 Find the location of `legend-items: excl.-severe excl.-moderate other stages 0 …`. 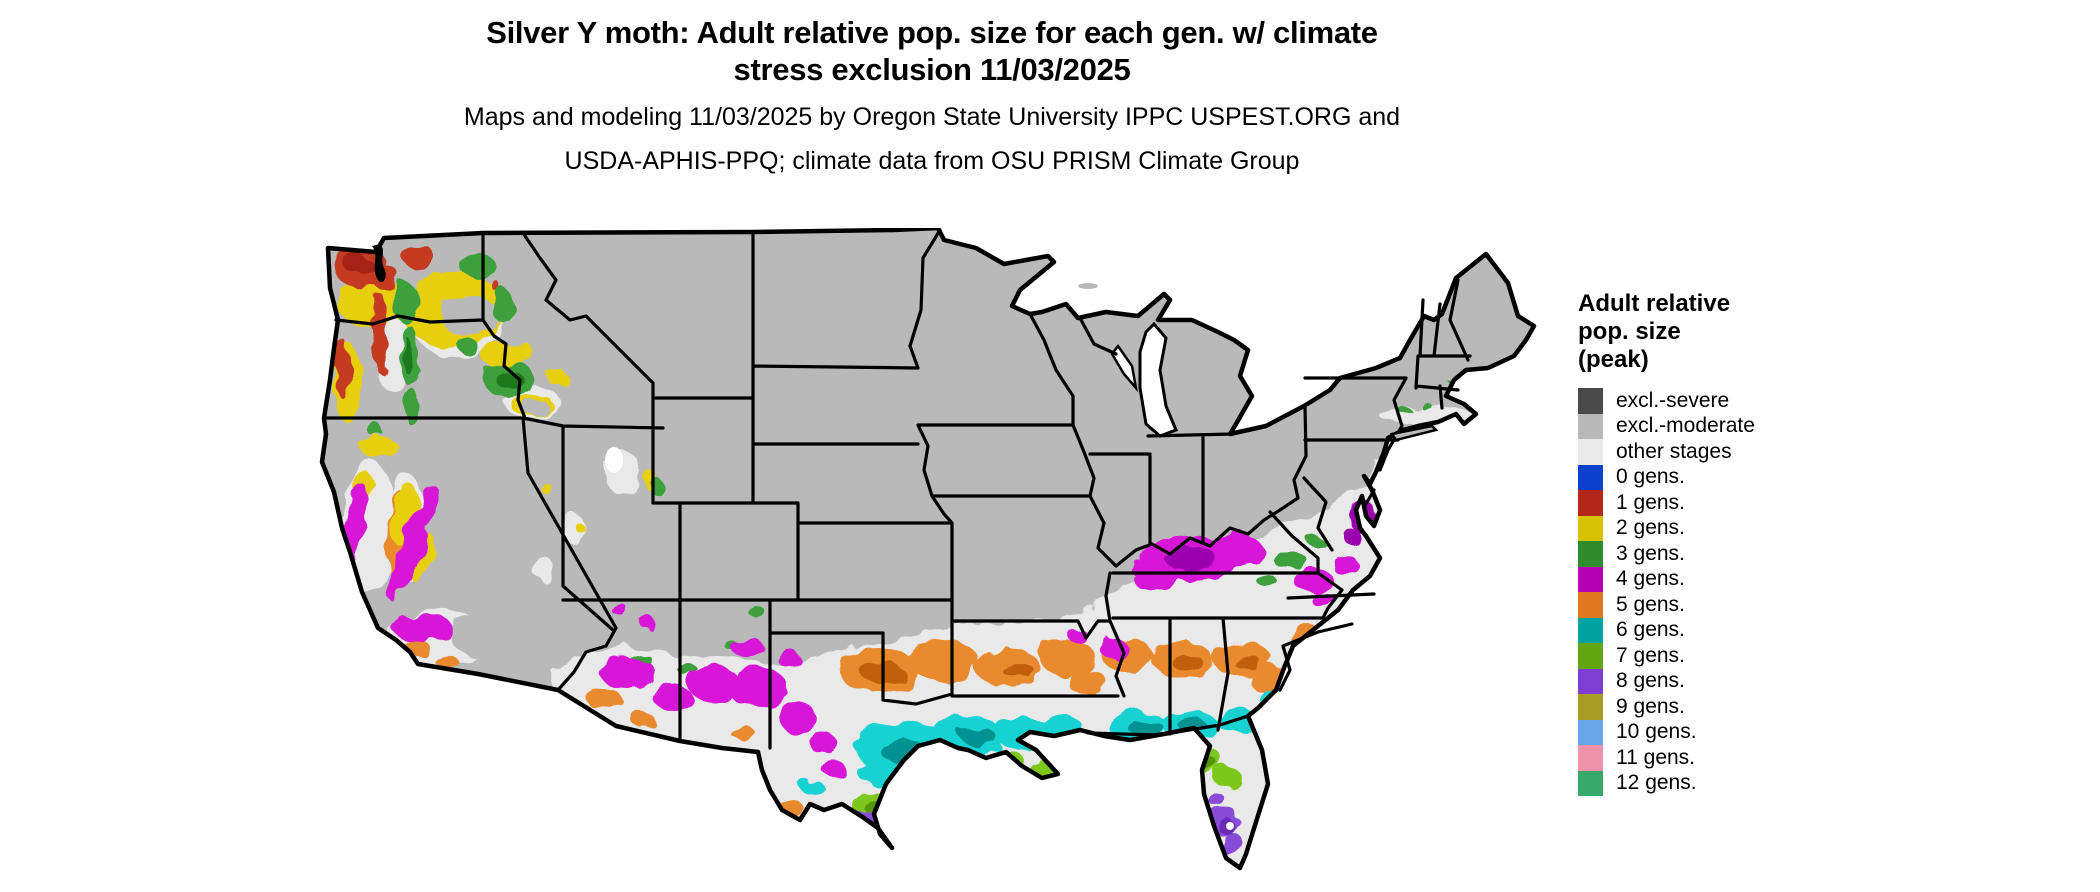

legend-items: excl.-severe excl.-moderate other stages 0 … is located at coordinates (1728, 592).